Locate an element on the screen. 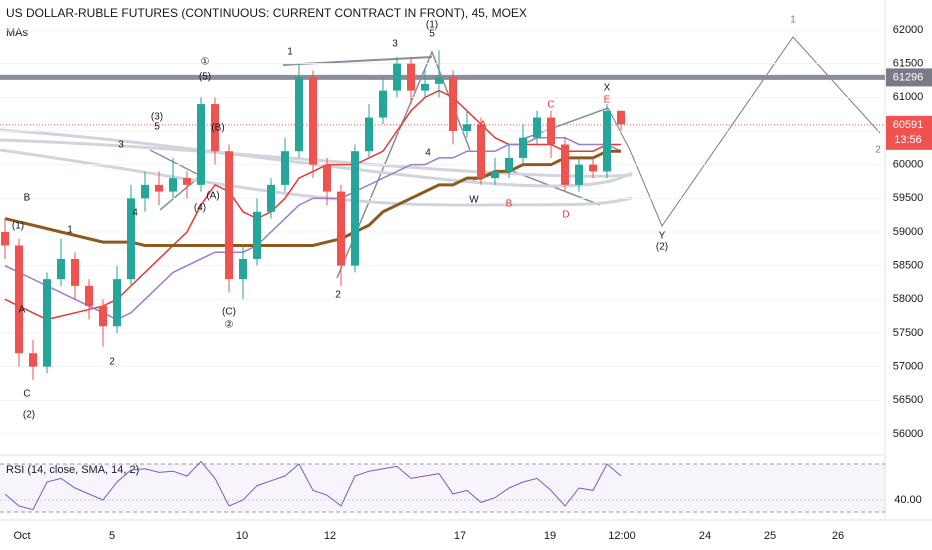  wave-label: ② is located at coordinates (229, 325).